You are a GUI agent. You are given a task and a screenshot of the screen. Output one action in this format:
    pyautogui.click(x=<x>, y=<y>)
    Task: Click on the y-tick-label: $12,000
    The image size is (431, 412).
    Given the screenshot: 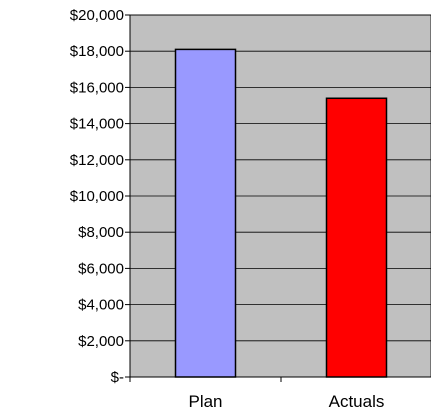 What is the action you would take?
    pyautogui.click(x=97, y=160)
    